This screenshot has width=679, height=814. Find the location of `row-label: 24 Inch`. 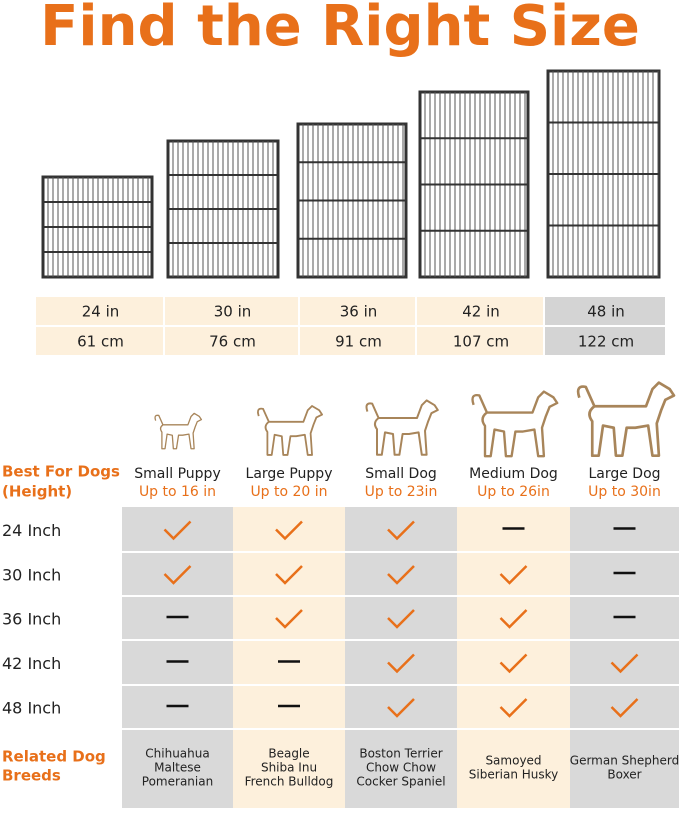

row-label: 24 Inch is located at coordinates (31, 530).